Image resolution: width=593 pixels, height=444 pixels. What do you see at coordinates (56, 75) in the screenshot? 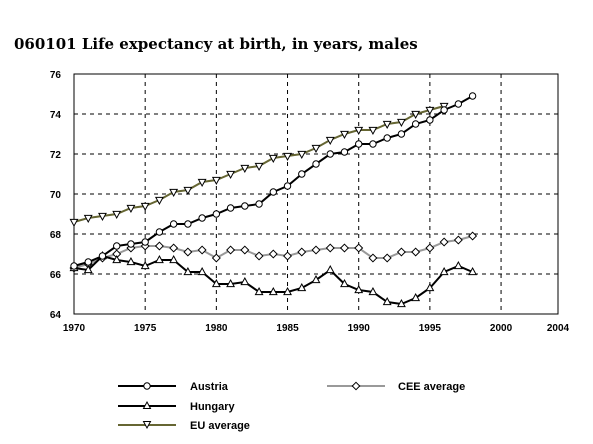
I see `y-tick-label: 76` at bounding box center [56, 75].